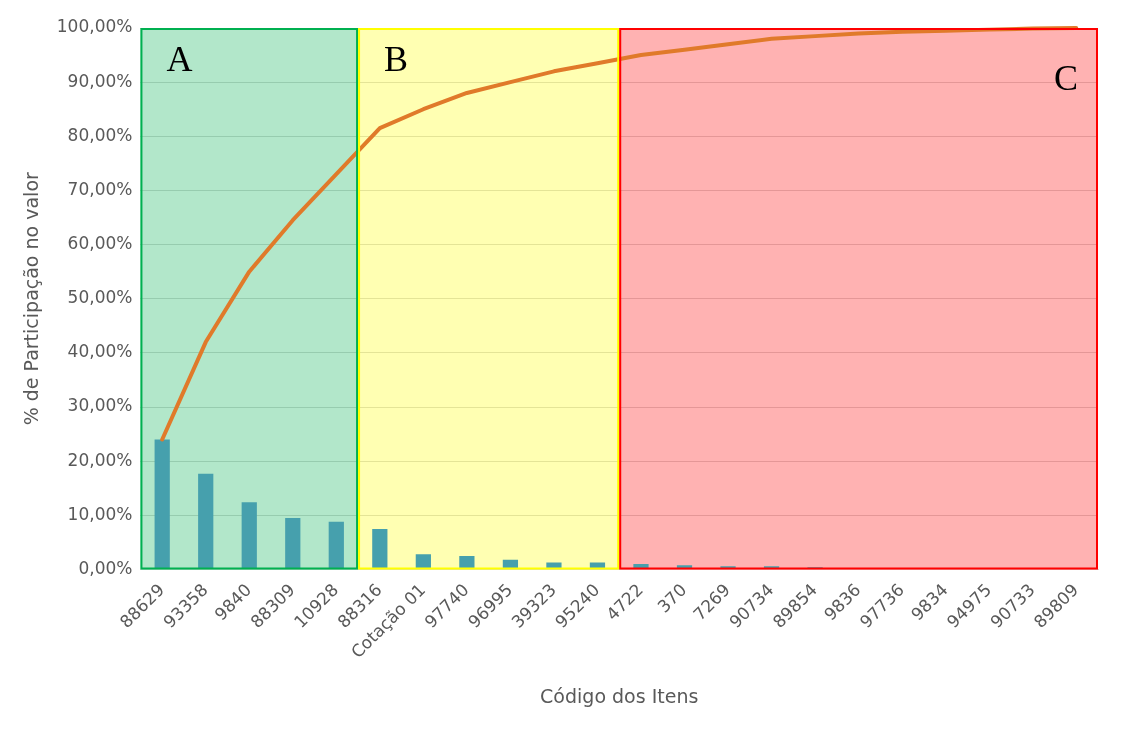 The height and width of the screenshot is (736, 1131). What do you see at coordinates (100, 405) in the screenshot?
I see `y-tick-label: 30,00%` at bounding box center [100, 405].